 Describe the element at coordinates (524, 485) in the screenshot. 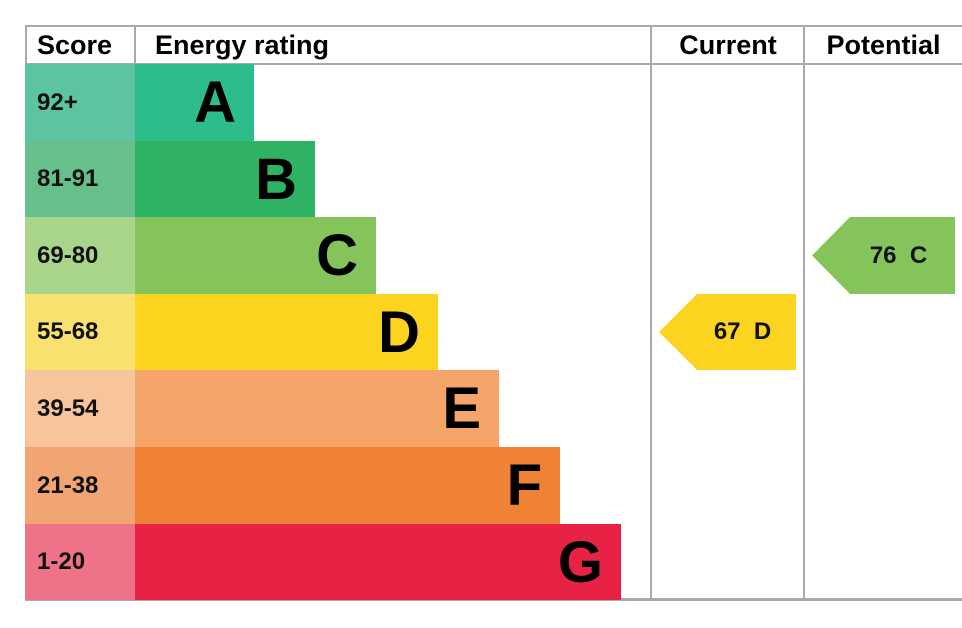

I see `band-letter-f: F` at that location.